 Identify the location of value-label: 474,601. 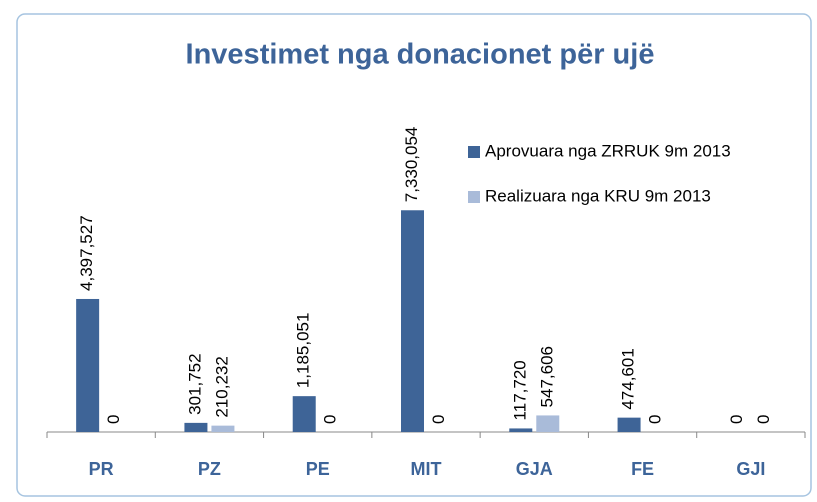
(628, 378).